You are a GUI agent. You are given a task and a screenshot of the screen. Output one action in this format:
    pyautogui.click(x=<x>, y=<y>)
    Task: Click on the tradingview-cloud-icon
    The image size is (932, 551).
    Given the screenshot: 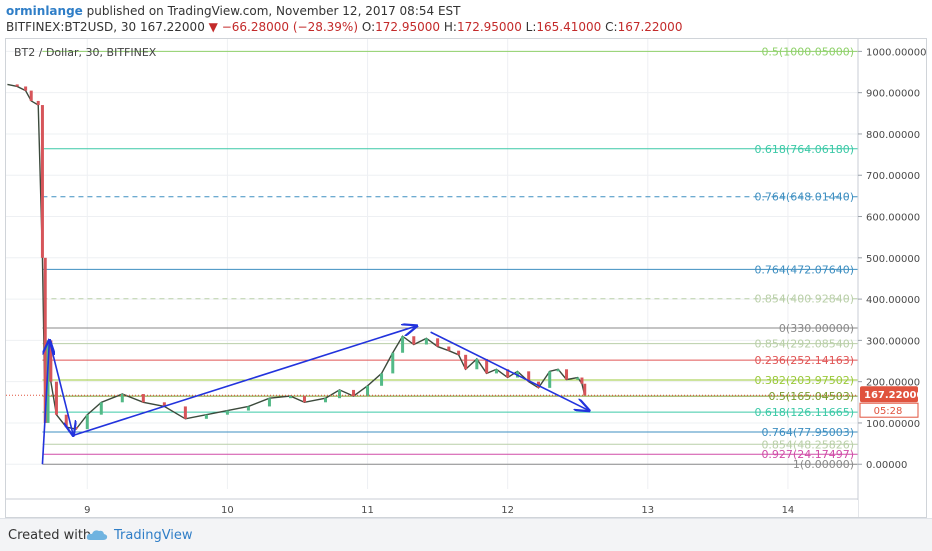 What is the action you would take?
    pyautogui.click(x=97, y=535)
    